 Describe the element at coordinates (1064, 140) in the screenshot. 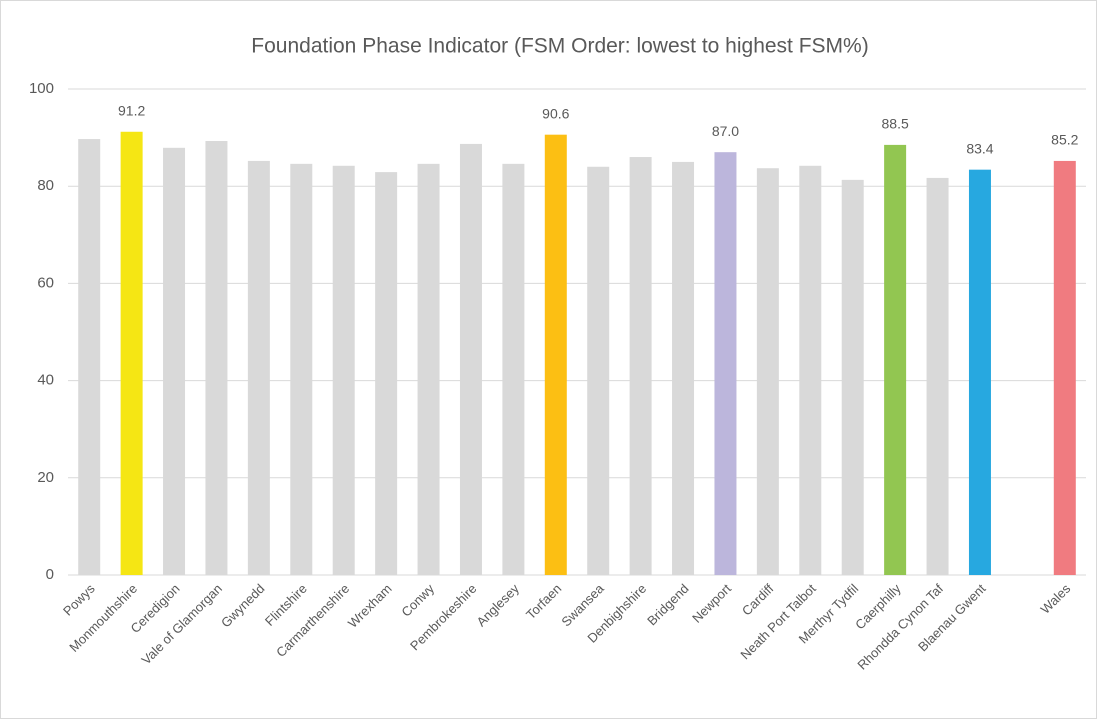

I see `value-label: 85.2` at that location.